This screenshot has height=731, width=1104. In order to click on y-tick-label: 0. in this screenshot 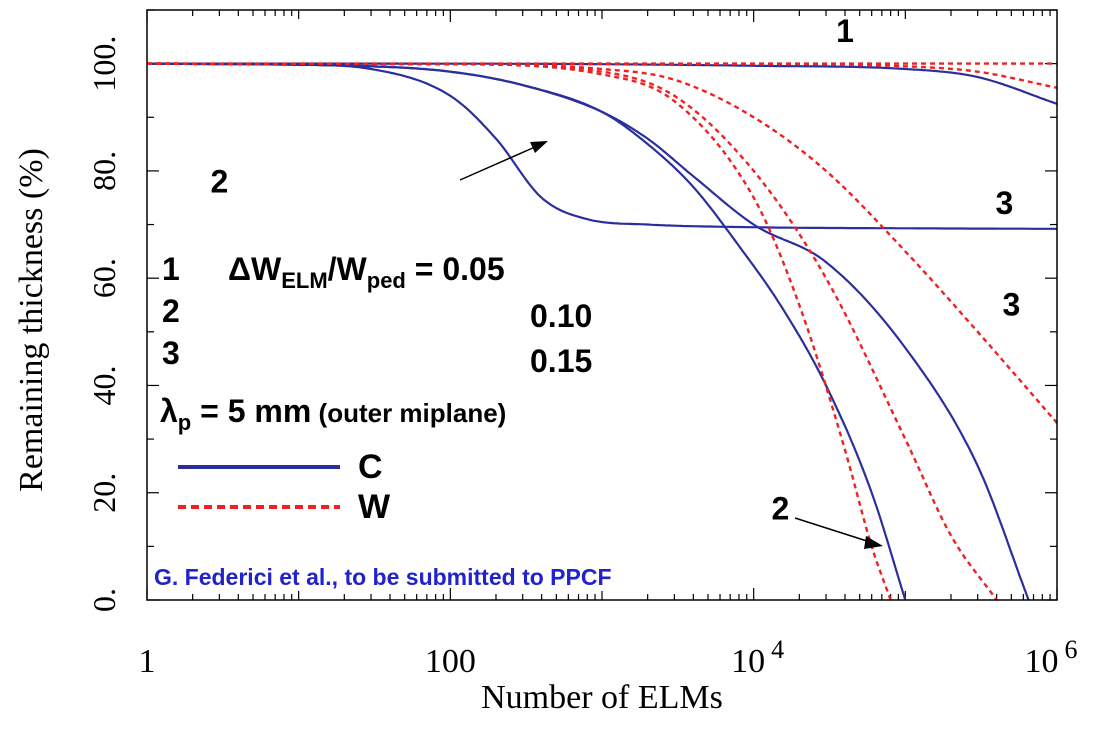, I will do `click(104, 600)`.